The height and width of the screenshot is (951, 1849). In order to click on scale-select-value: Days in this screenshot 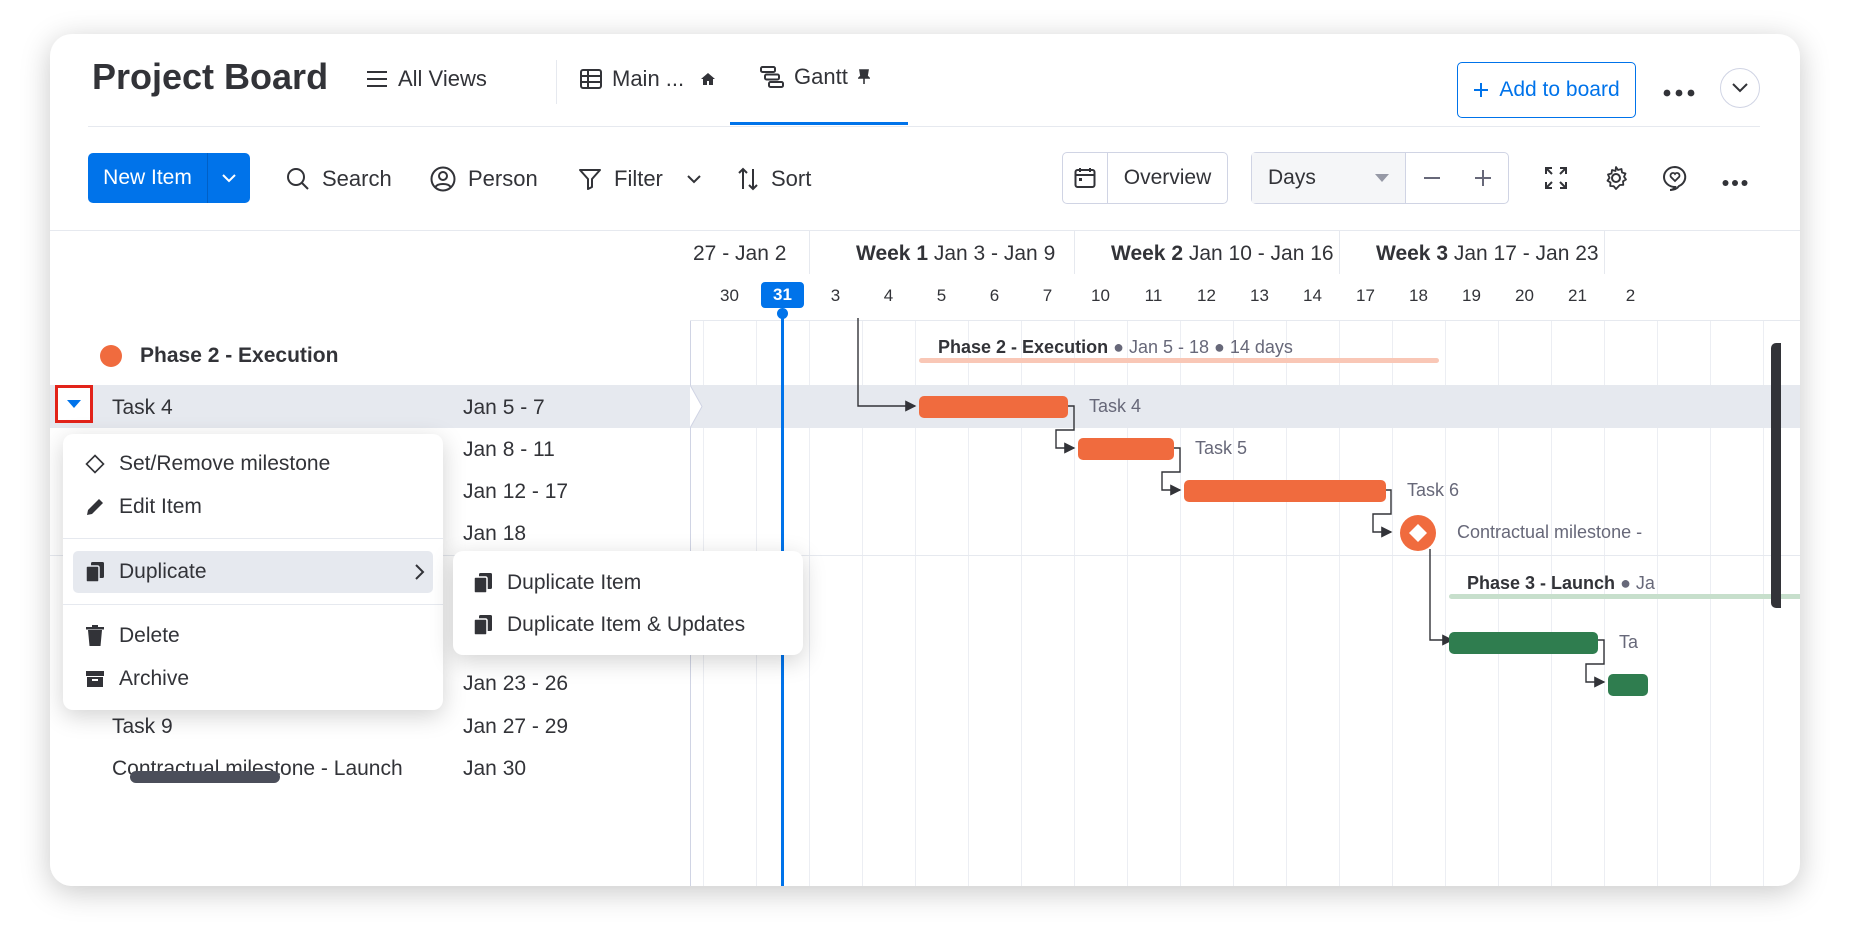, I will do `click(1292, 177)`.